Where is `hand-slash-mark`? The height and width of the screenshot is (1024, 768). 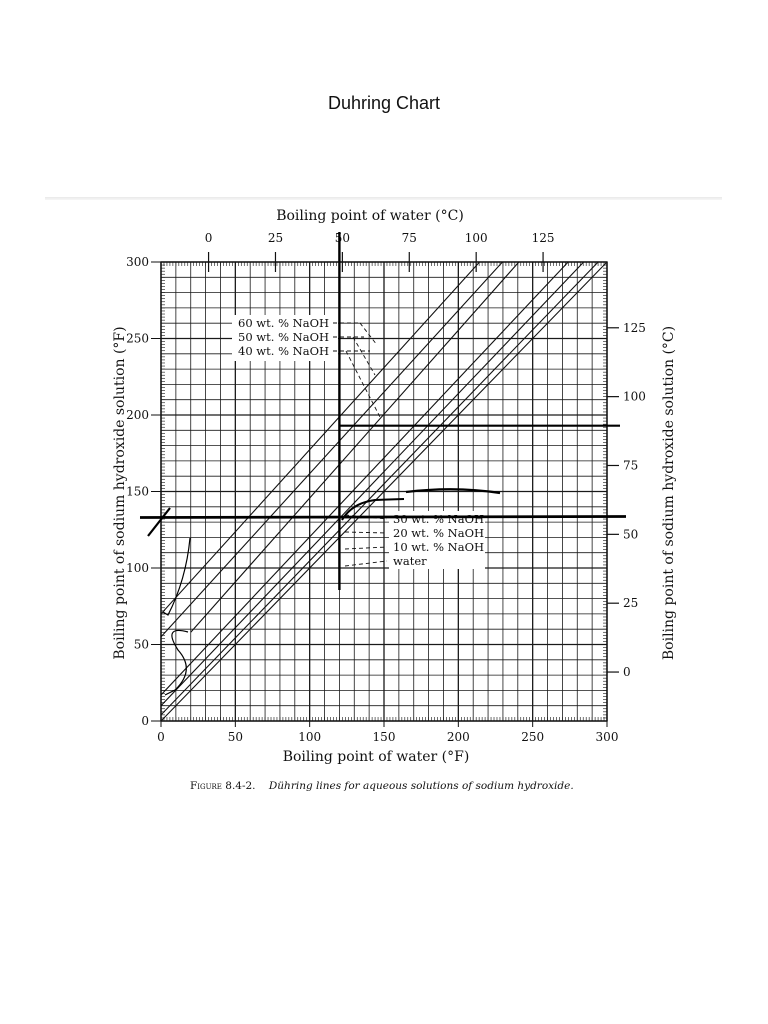
hand-slash-mark is located at coordinates (159, 522).